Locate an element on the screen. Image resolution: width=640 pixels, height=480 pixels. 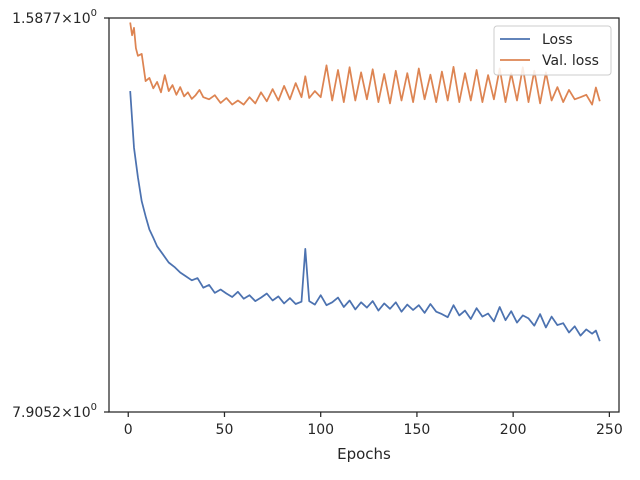
y-axis: 1.5877×100 7.9052×100 is located at coordinates (60, 214).